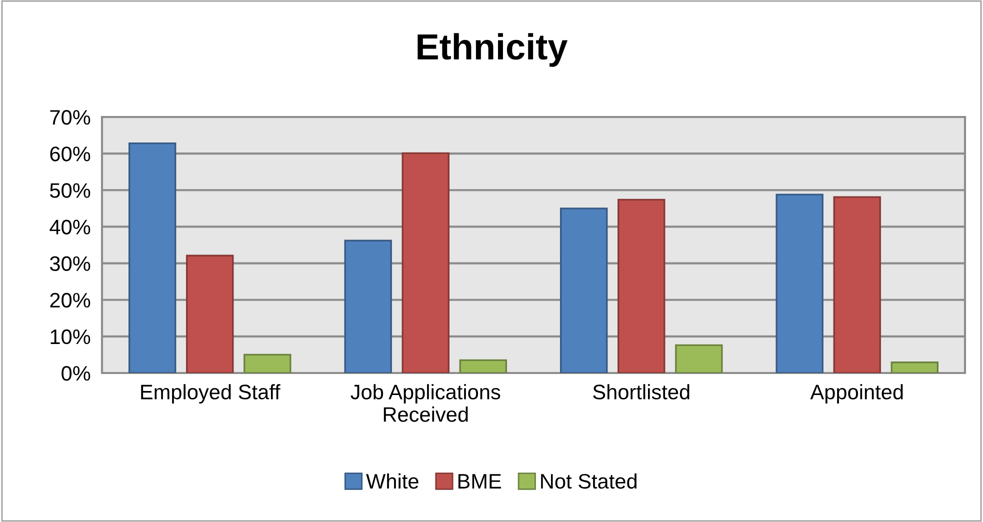 The width and height of the screenshot is (983, 522). I want to click on x-tick-label: Appointed, so click(856, 394).